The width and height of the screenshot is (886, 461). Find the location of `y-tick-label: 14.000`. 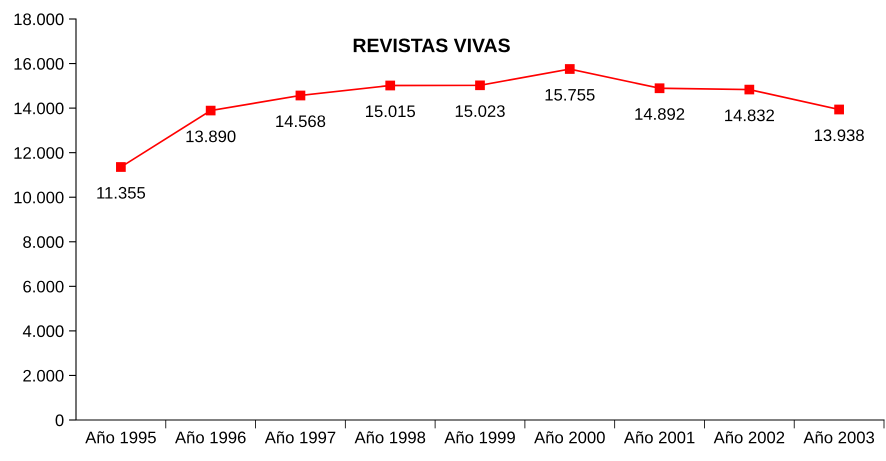

y-tick-label: 14.000 is located at coordinates (39, 108).